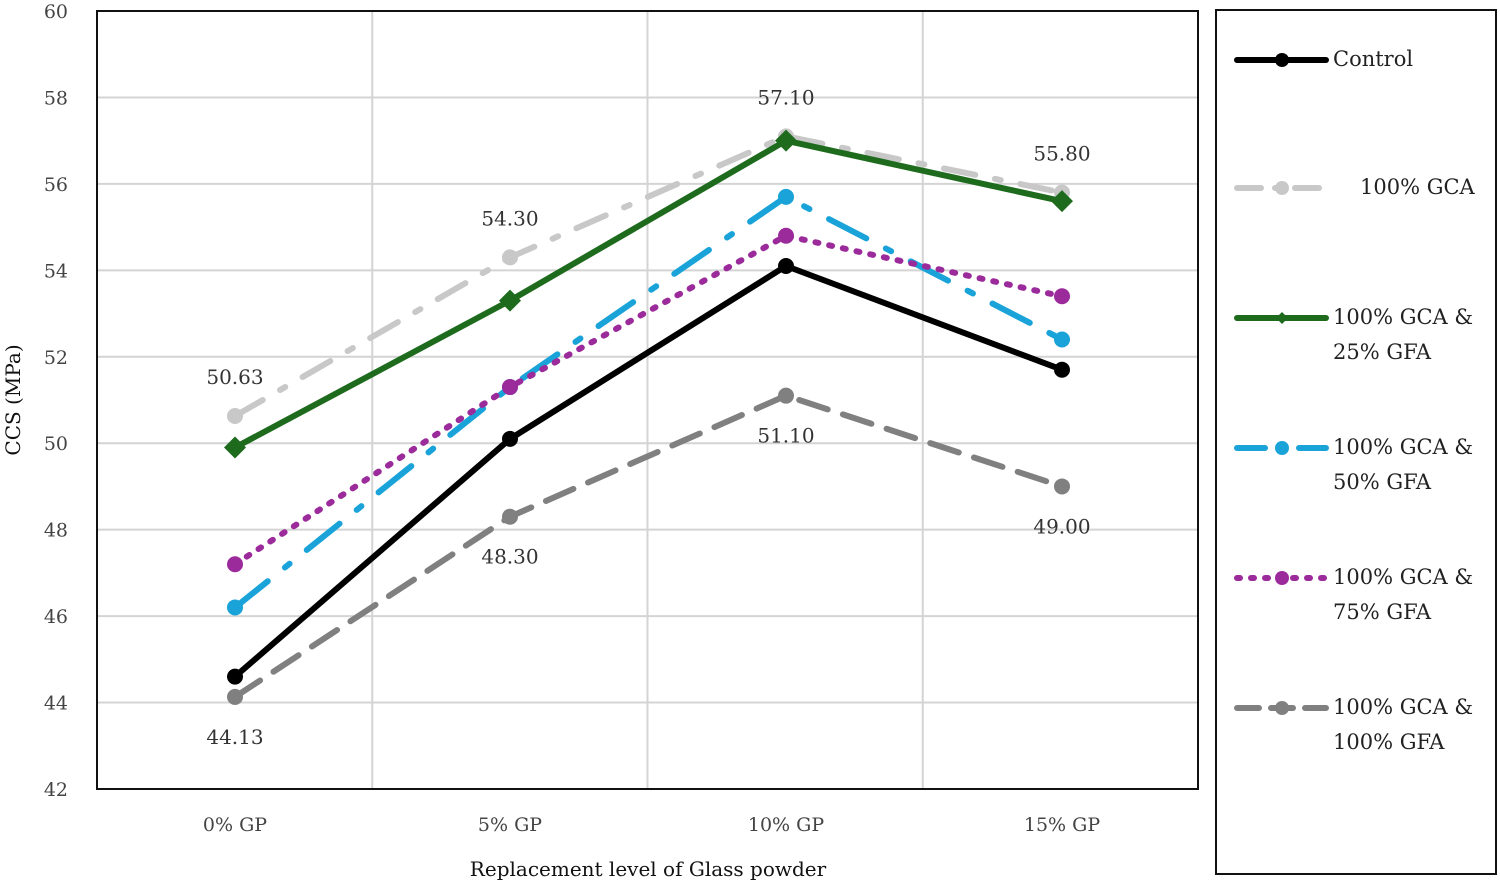 The width and height of the screenshot is (1500, 887). Describe the element at coordinates (1382, 612) in the screenshot. I see `legend-label: 75% GFA` at that location.